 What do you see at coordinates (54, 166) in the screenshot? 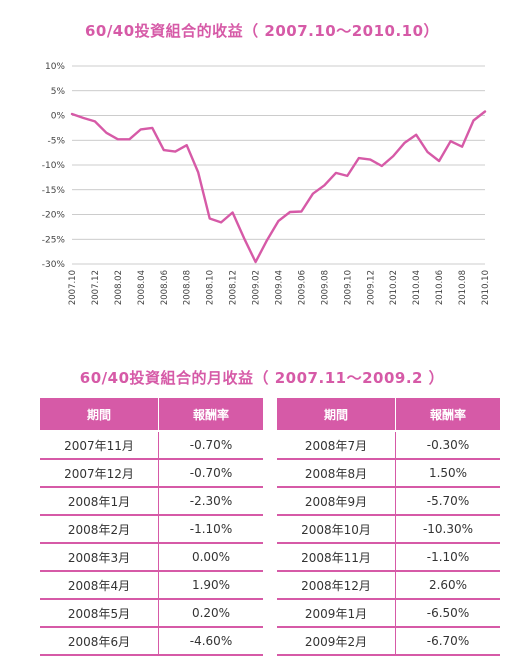
I see `y-tick-label: -10%` at bounding box center [54, 166].